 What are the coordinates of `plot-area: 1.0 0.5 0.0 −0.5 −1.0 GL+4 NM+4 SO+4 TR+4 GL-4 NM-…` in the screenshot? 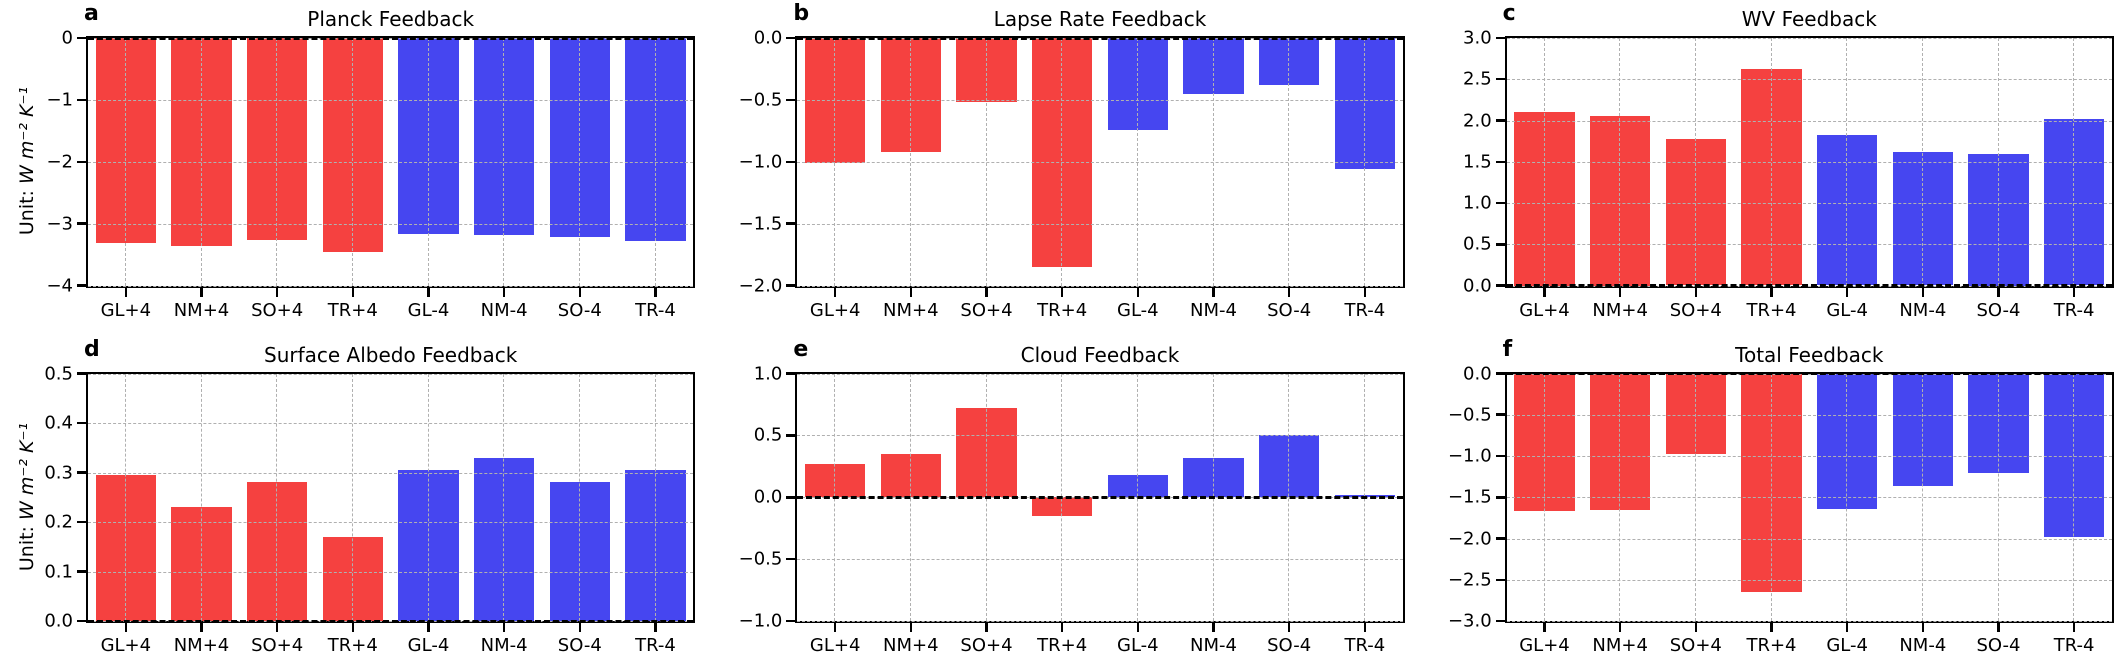 It's located at (1072, 509).